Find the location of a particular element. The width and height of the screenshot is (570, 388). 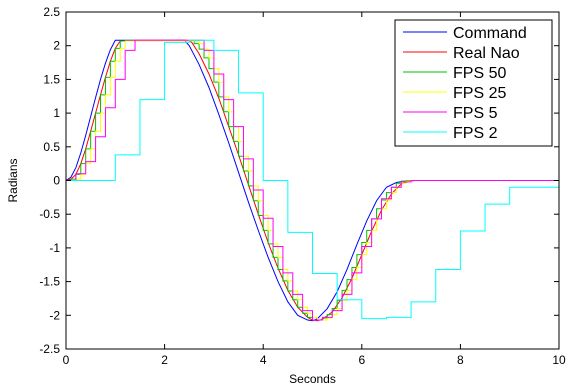

x-tick-label: 8 is located at coordinates (460, 360).